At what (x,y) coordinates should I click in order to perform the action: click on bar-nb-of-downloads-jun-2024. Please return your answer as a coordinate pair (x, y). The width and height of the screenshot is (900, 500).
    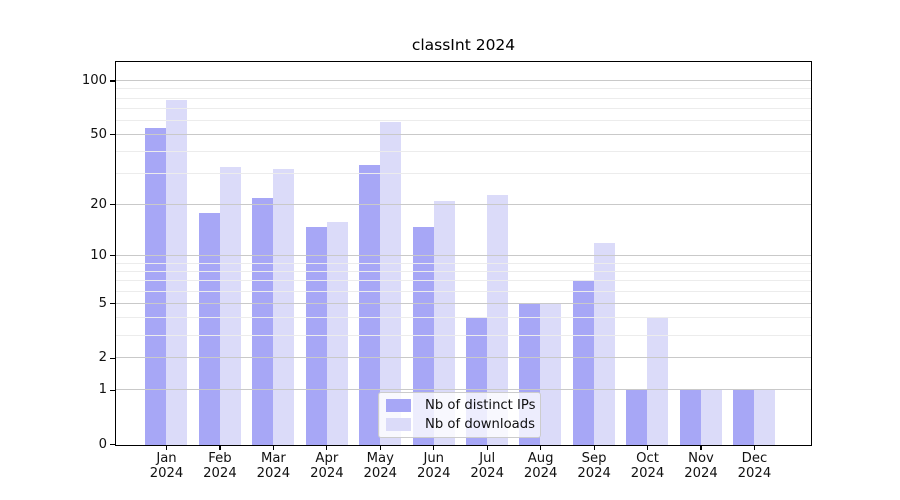
    Looking at the image, I should click on (444, 323).